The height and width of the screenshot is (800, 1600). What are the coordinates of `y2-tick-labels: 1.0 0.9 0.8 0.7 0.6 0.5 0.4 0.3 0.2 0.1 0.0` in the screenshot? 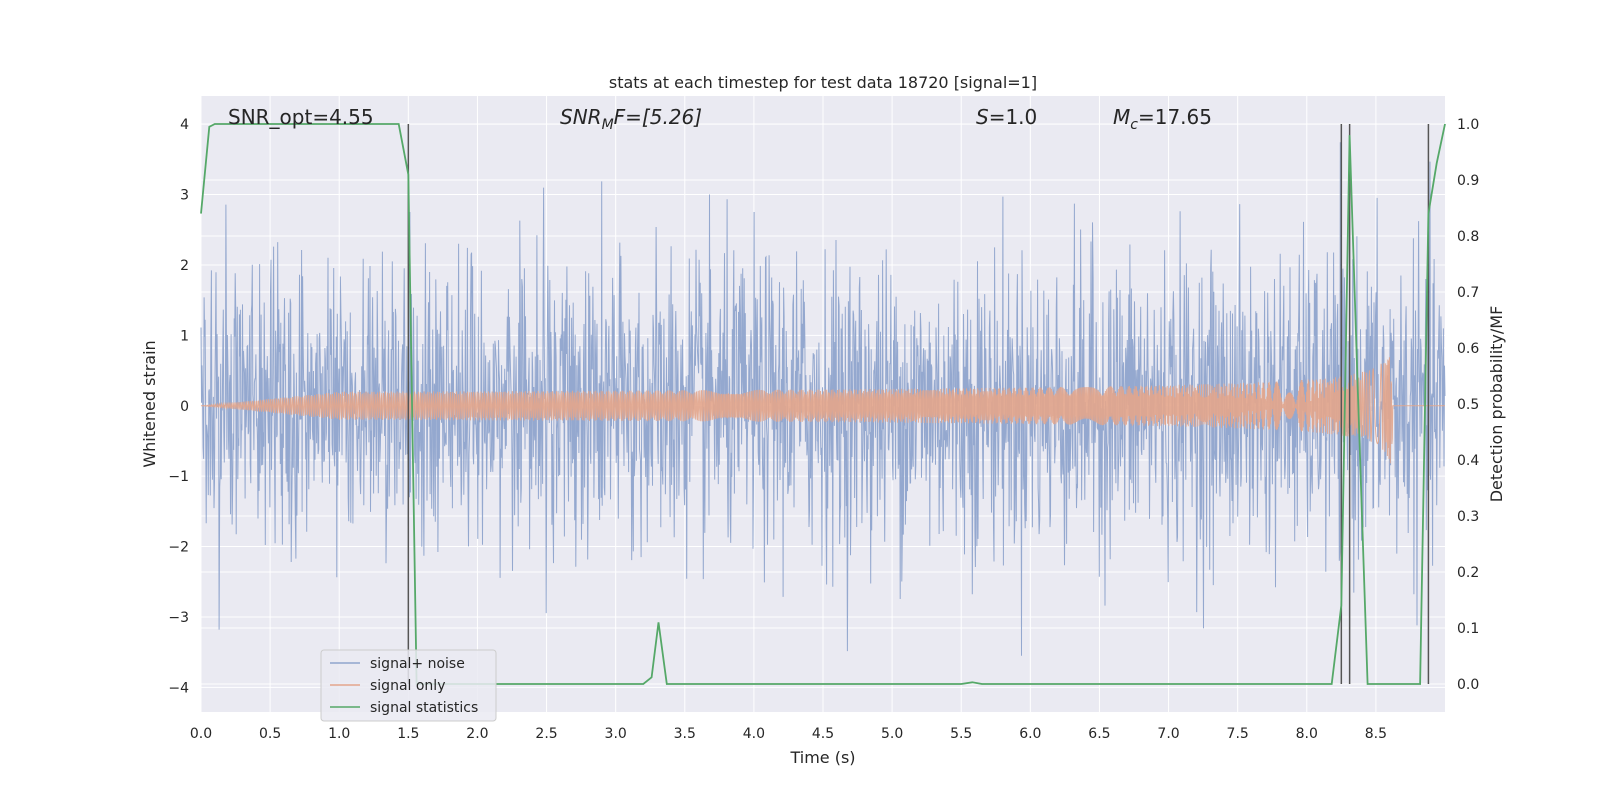 It's located at (1468, 405).